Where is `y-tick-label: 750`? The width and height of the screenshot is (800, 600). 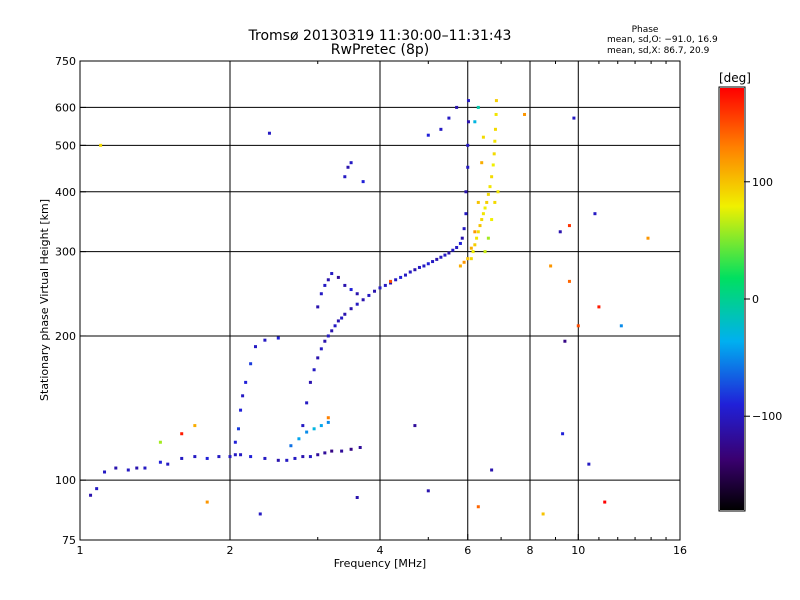 y-tick-label: 750 is located at coordinates (65, 61).